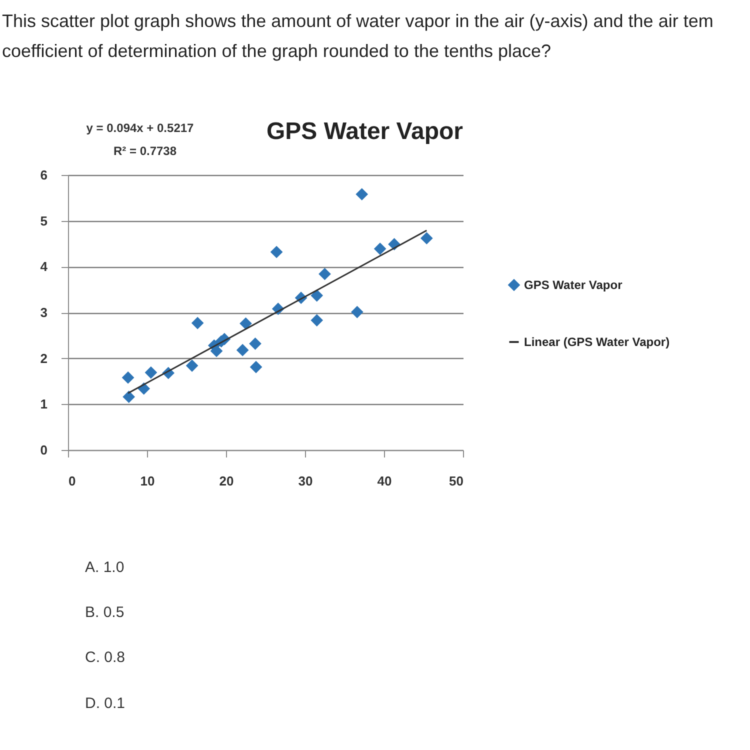  I want to click on x-tick-label: 20, so click(226, 481).